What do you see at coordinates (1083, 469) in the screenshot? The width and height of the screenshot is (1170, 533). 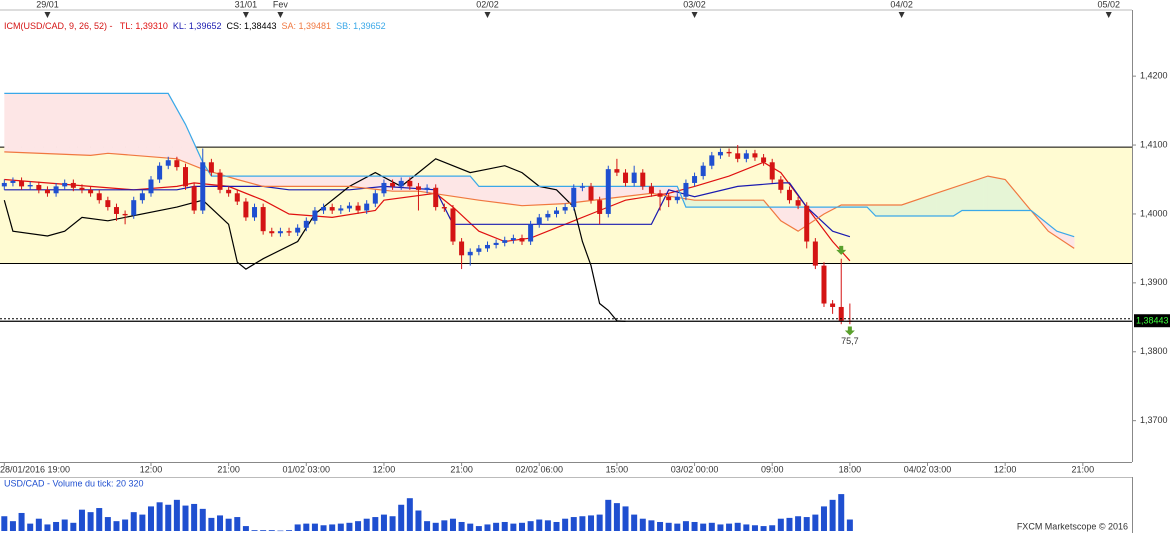 I see `x-tick-label: 21:00` at bounding box center [1083, 469].